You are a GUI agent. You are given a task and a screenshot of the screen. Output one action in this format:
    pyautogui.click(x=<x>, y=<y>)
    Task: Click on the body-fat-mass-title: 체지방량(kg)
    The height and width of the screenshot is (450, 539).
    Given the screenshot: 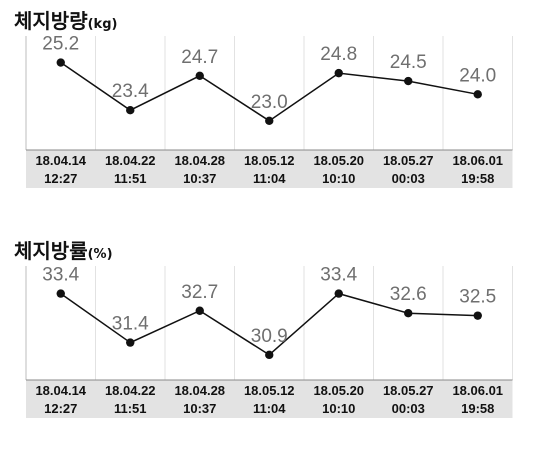 What is the action you would take?
    pyautogui.click(x=65, y=19)
    